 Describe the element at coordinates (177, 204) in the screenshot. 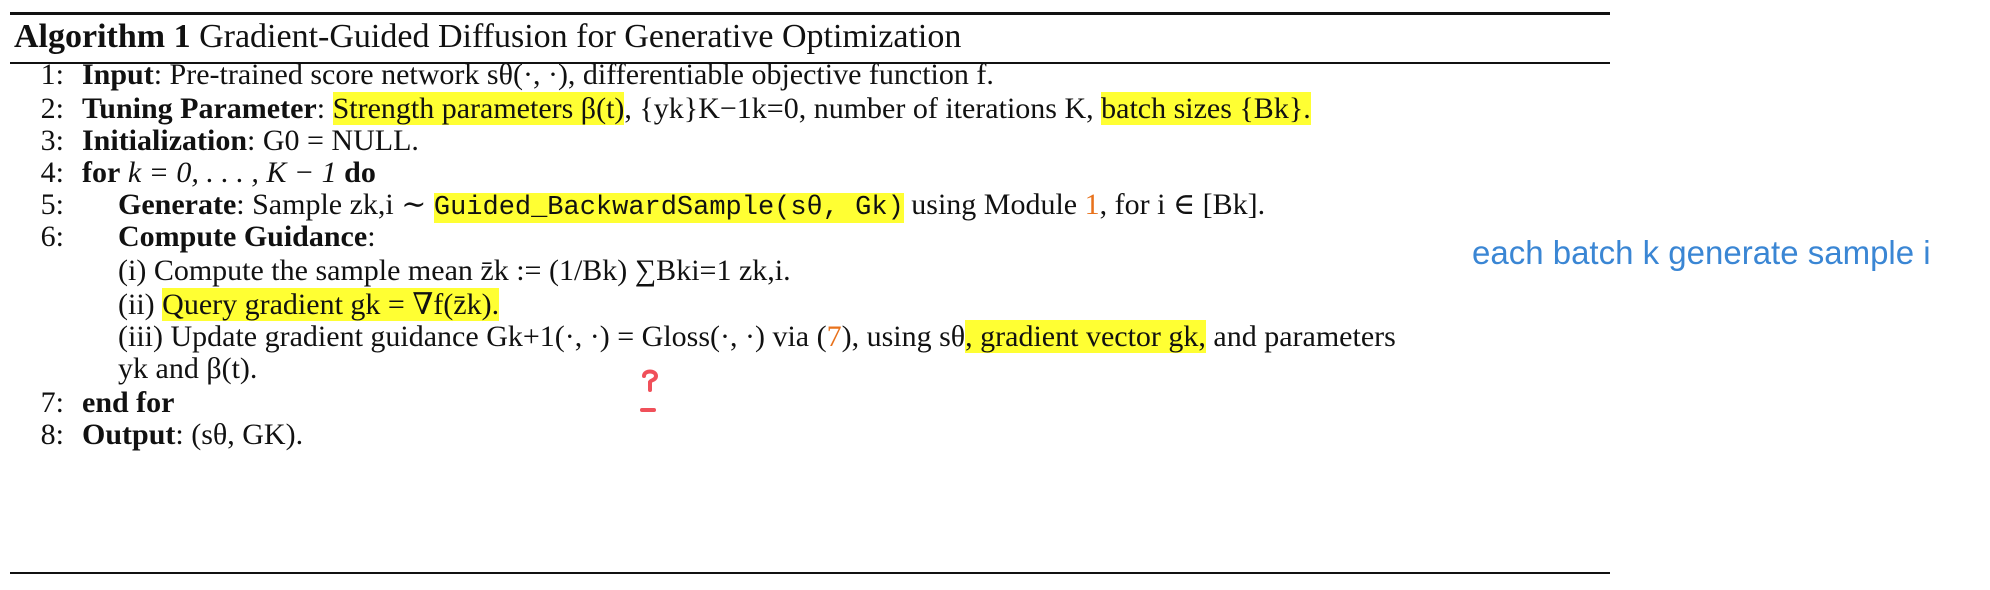

I see `keyword-generate: Generate` at that location.